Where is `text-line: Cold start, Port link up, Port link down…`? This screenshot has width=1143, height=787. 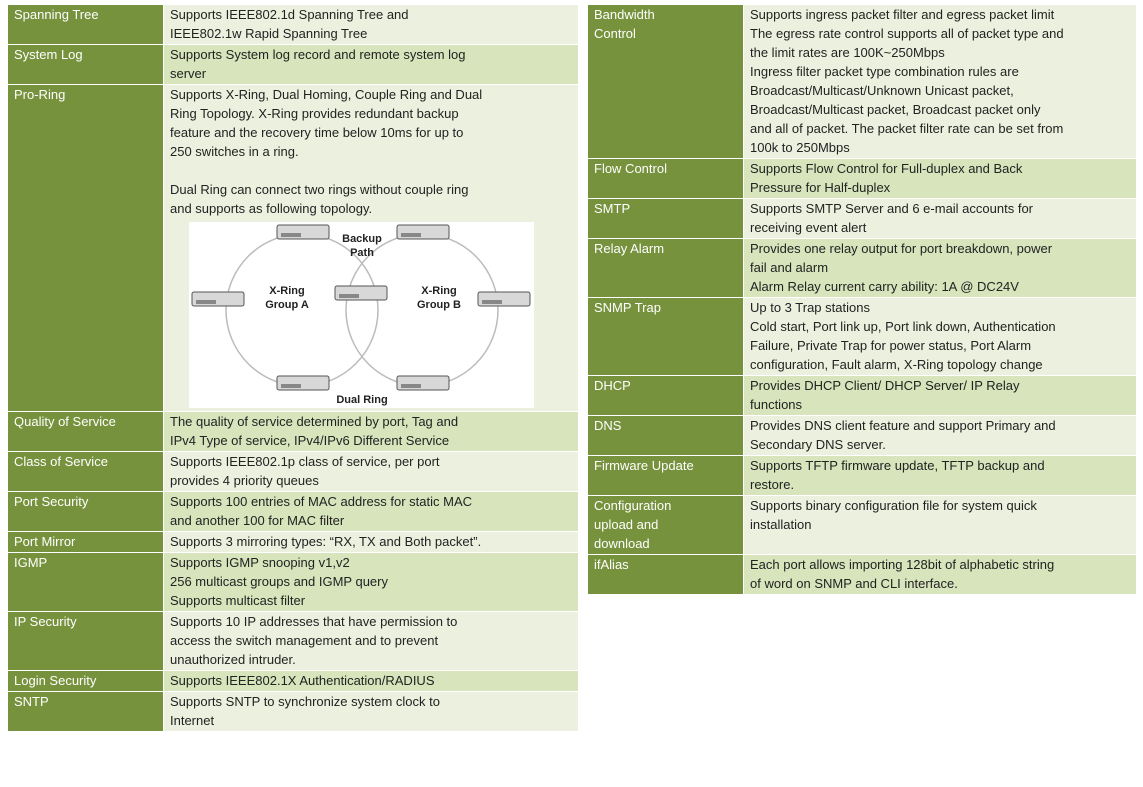 text-line: Cold start, Port link up, Port link down… is located at coordinates (903, 326).